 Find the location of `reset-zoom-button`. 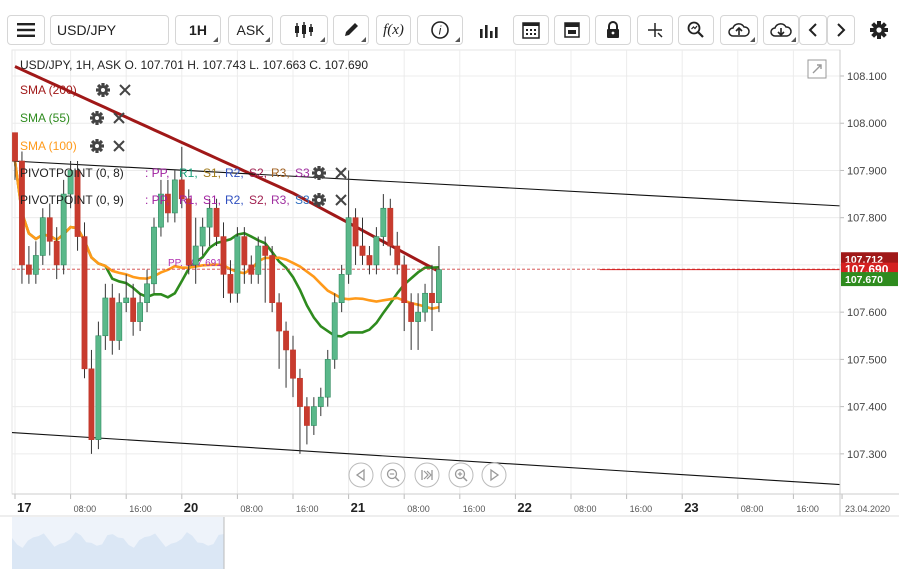

reset-zoom-button is located at coordinates (427, 475).